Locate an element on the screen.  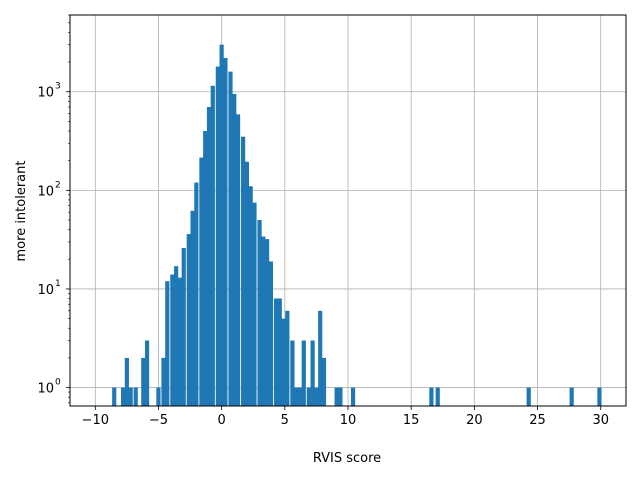
x-axis-ticks: −10 −5 0 5 10 15 20 25 30 is located at coordinates (345, 417).